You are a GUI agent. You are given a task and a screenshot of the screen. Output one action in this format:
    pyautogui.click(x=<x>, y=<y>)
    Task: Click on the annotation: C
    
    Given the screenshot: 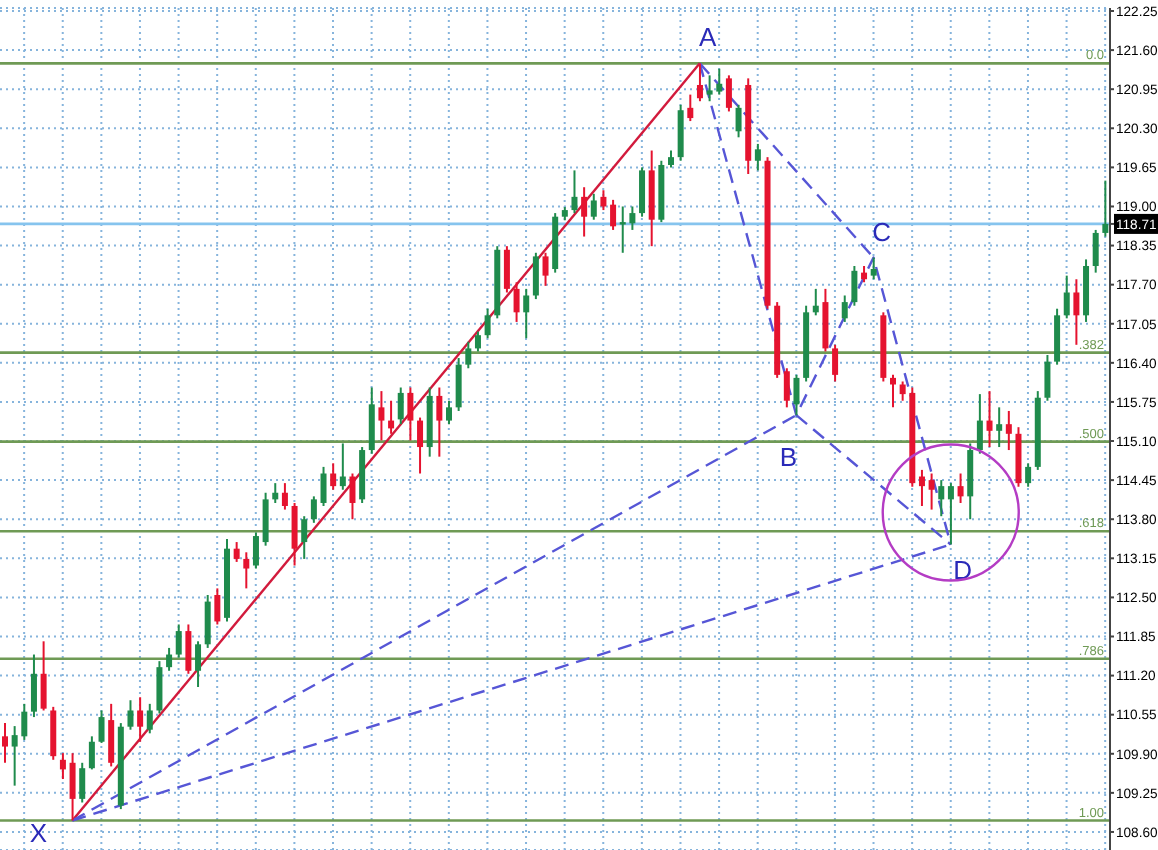 What is the action you would take?
    pyautogui.click(x=881, y=231)
    